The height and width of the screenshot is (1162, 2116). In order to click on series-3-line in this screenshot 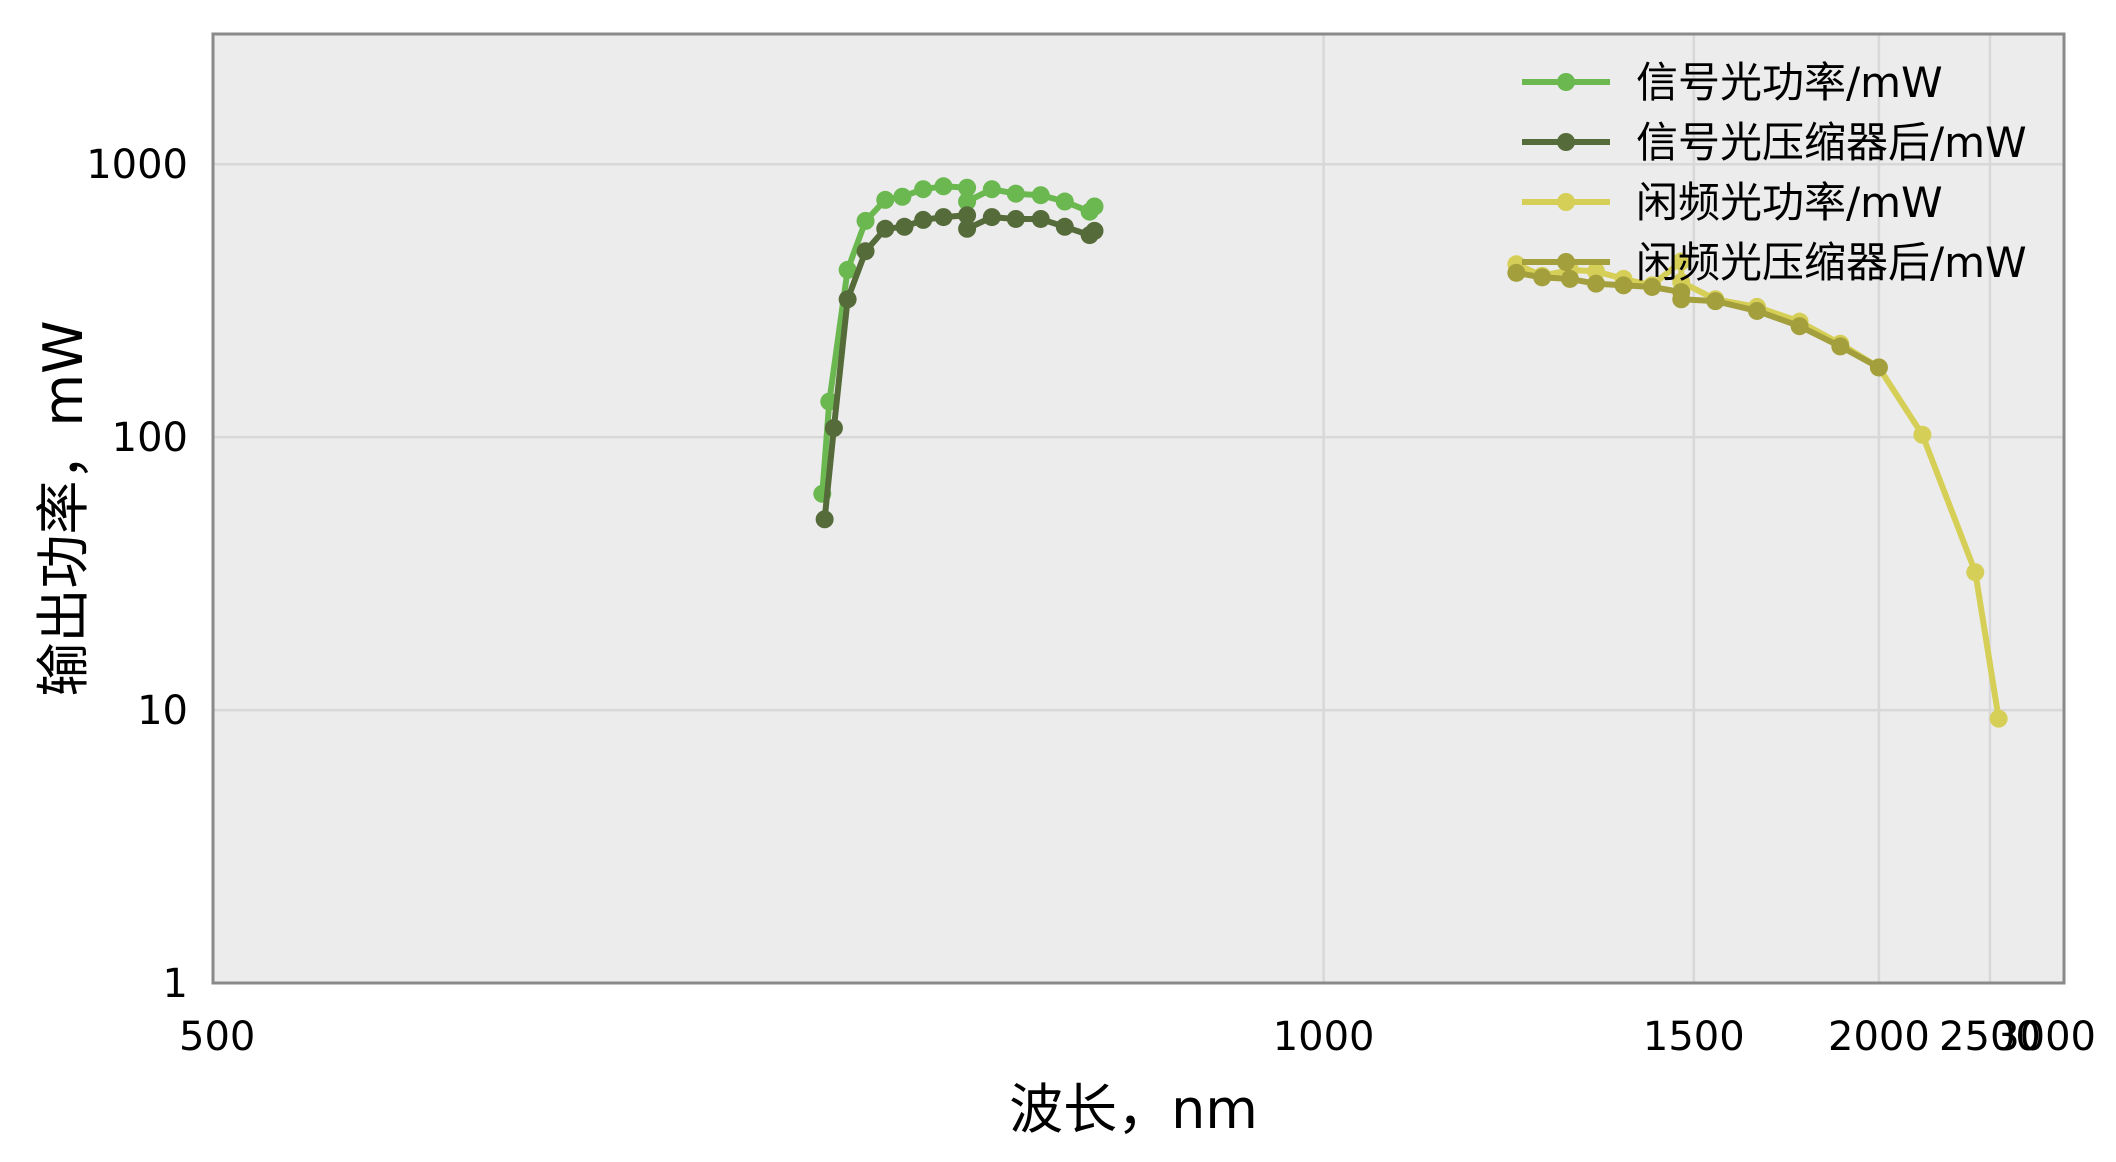, I will do `click(1757, 490)`.